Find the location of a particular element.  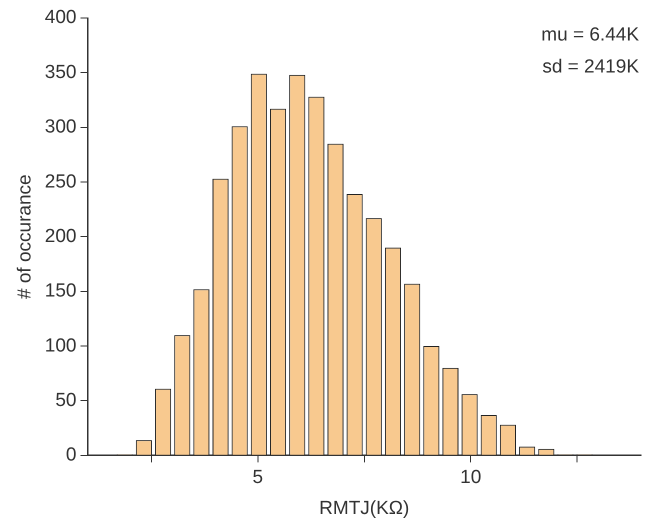

y-tick-label: 350 is located at coordinates (60, 72).